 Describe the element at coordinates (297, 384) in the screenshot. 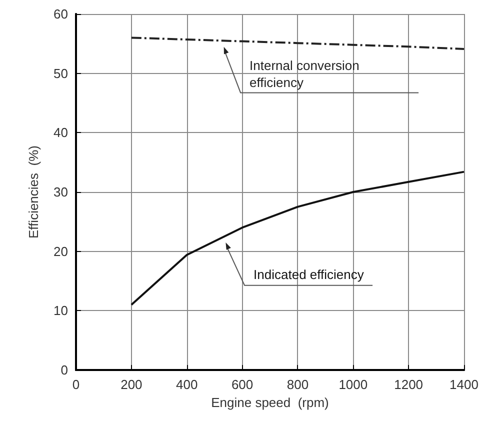

I see `x-tick-label: 800` at that location.